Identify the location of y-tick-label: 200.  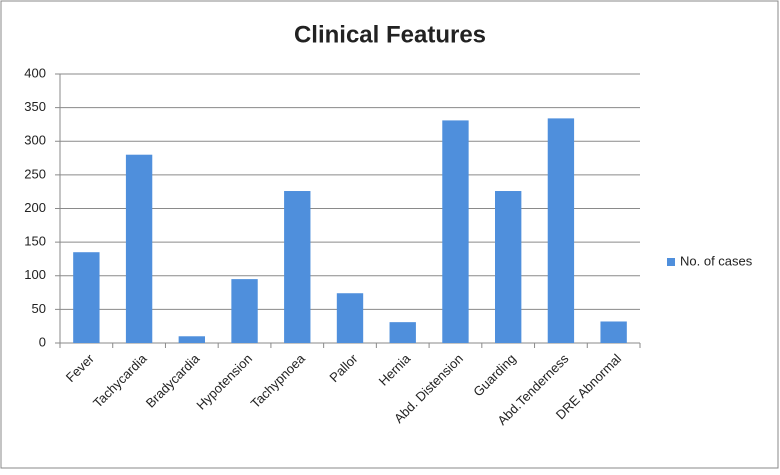
(35, 207).